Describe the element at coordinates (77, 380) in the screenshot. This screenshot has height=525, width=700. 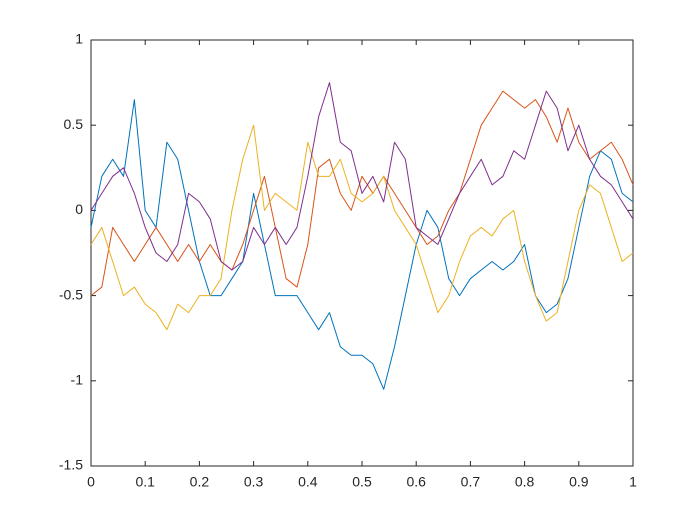
I see `y-tick-label: -1` at that location.